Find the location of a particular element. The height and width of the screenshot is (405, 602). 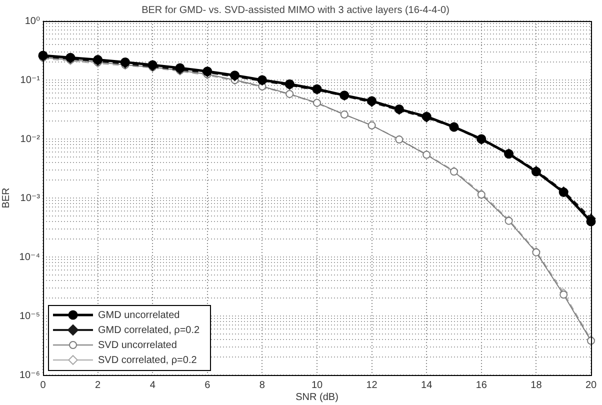

x-tick-label: 18 is located at coordinates (536, 385).